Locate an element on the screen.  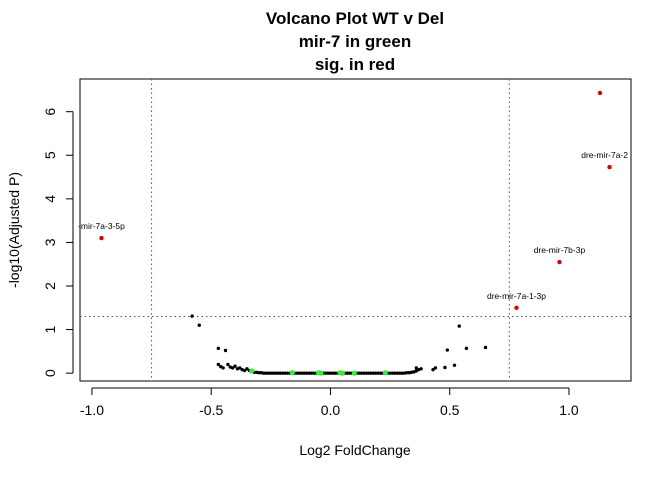
x-tick-label: 0.5 is located at coordinates (450, 410).